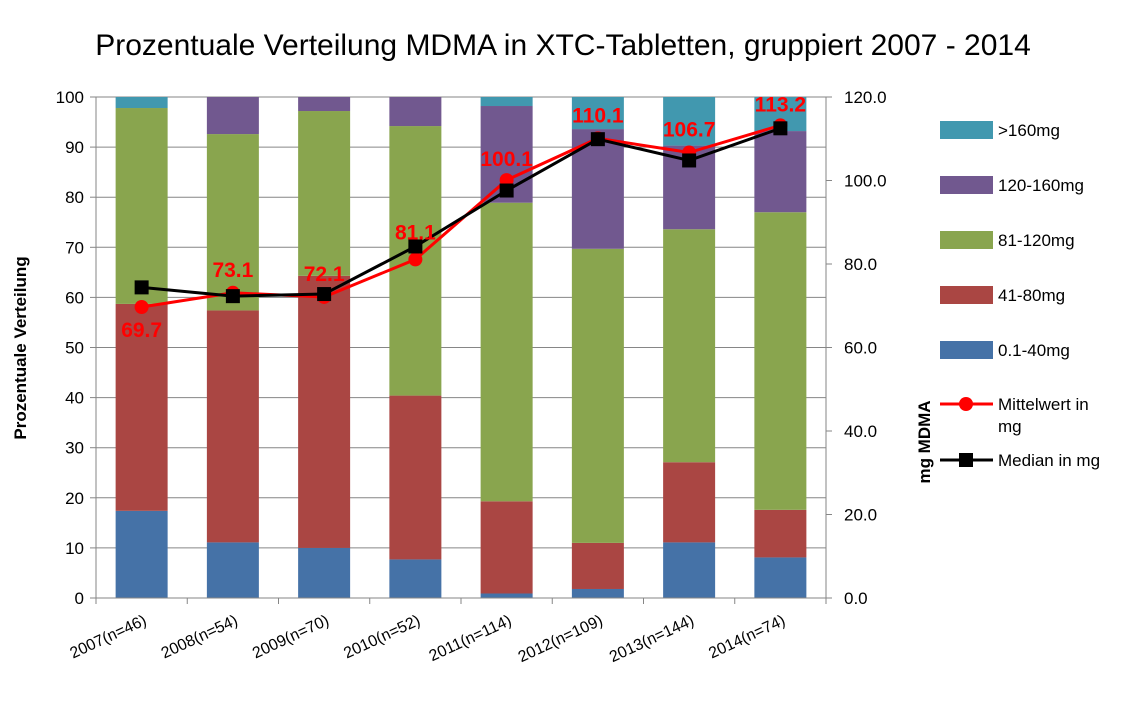 The height and width of the screenshot is (723, 1127). I want to click on x-tick-label: 2013(n=144), so click(652, 639).